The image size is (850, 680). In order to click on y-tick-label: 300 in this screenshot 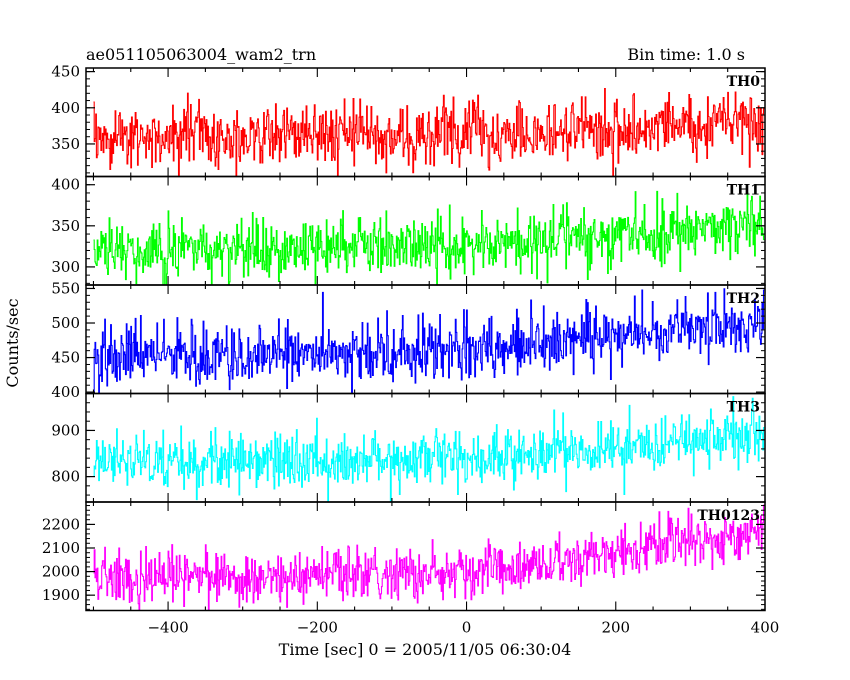, I will do `click(65, 267)`.